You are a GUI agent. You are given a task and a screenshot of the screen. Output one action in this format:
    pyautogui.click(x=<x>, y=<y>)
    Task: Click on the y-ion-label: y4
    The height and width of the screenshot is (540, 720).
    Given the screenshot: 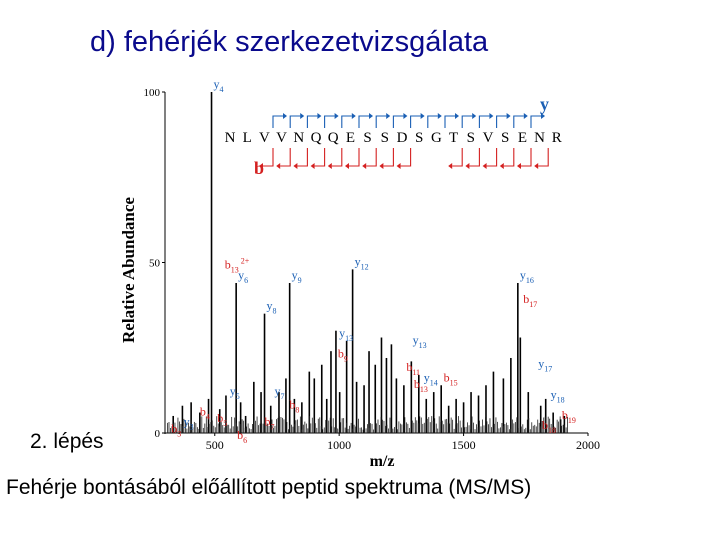 What is the action you would take?
    pyautogui.click(x=219, y=85)
    